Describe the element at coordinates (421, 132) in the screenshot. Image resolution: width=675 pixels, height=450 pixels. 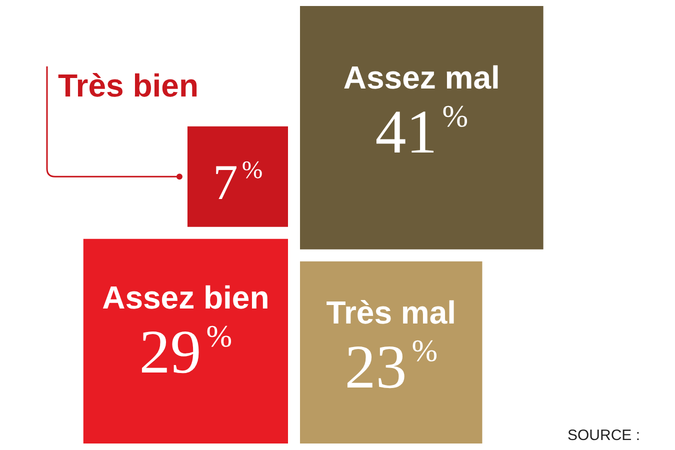
I see `data-label: 41%` at that location.